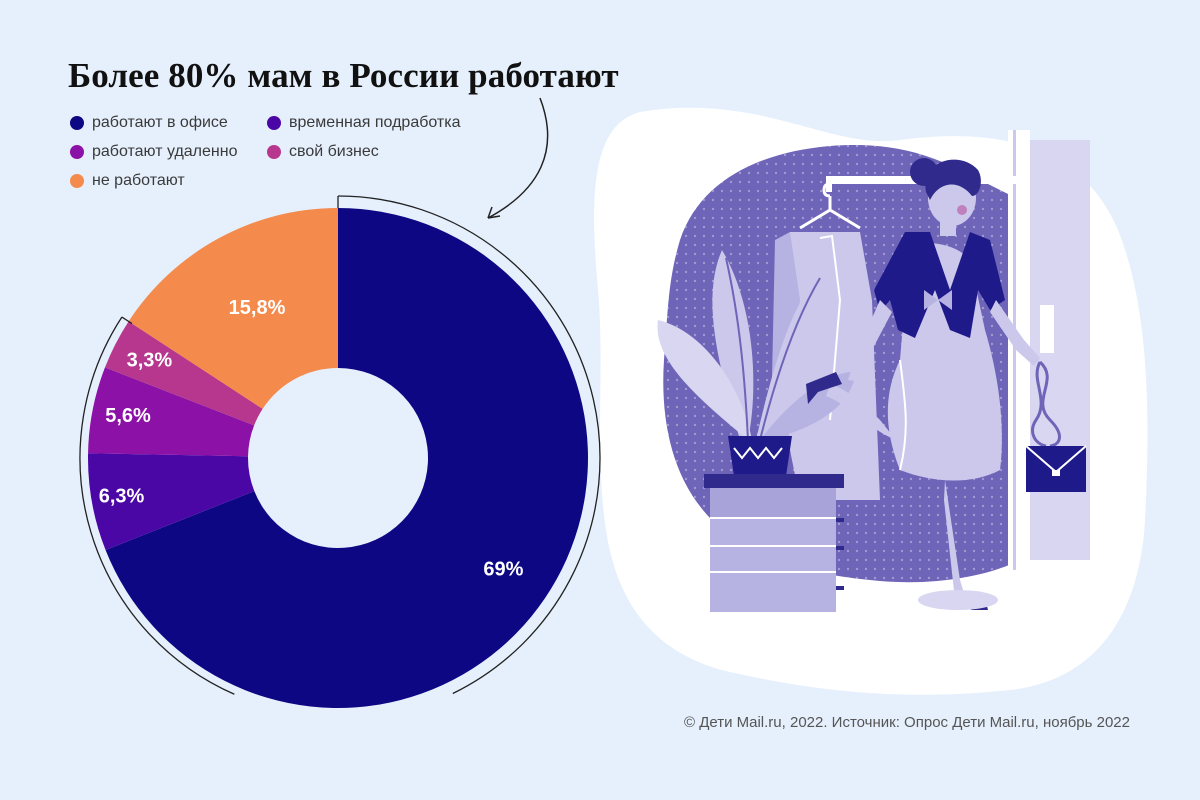 The width and height of the screenshot is (1200, 800). Describe the element at coordinates (150, 360) in the screenshot. I see `slice-label: 3,3%` at that location.